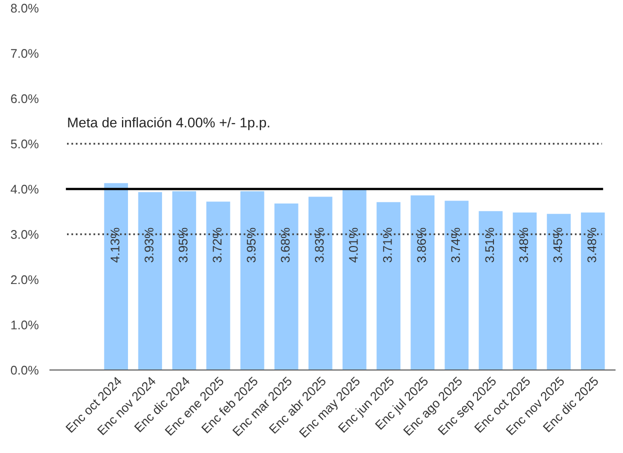  What do you see at coordinates (455, 245) in the screenshot?
I see `data-label: 3.74%` at bounding box center [455, 245].